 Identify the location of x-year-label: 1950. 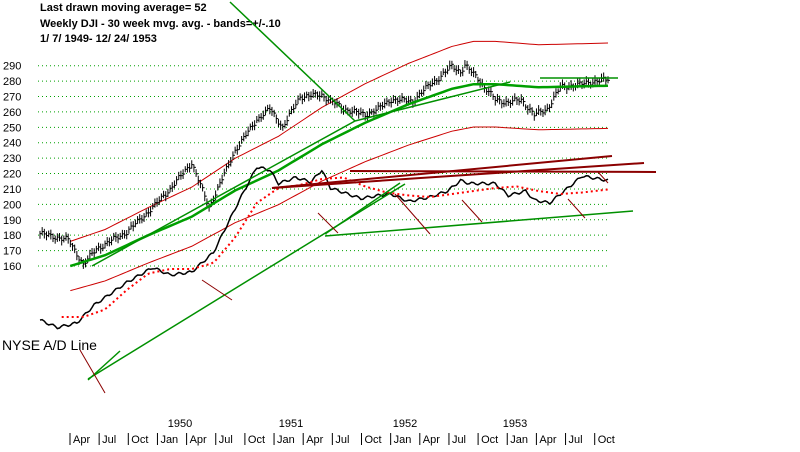
(180, 424).